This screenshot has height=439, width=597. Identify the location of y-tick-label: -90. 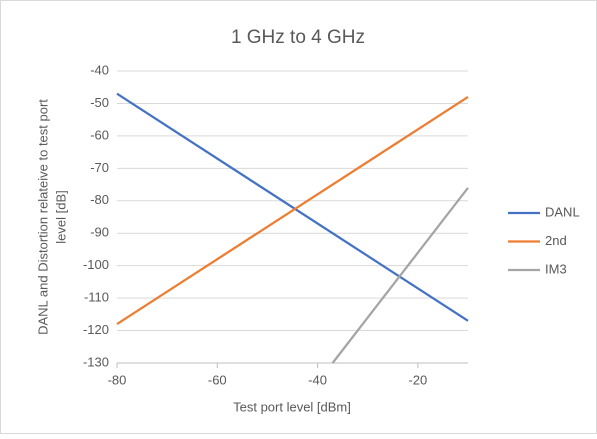
(99, 232).